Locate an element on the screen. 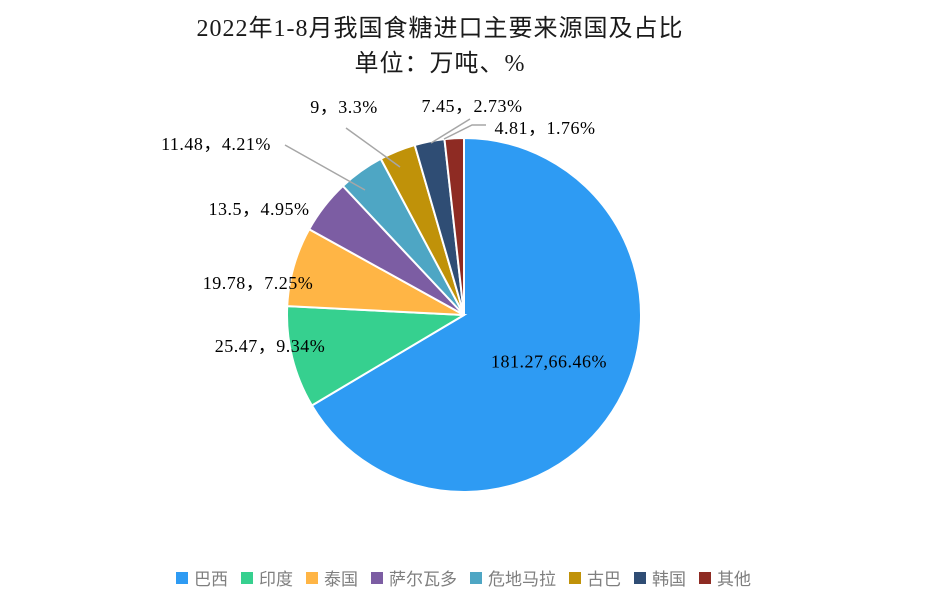 The image size is (927, 610). legend-label-cuba: 古巴 is located at coordinates (604, 579).